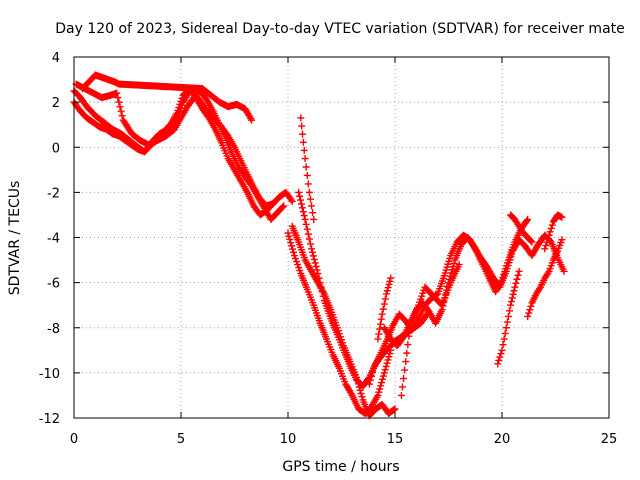  What do you see at coordinates (56, 148) in the screenshot?
I see `y-tick-label: 0` at bounding box center [56, 148].